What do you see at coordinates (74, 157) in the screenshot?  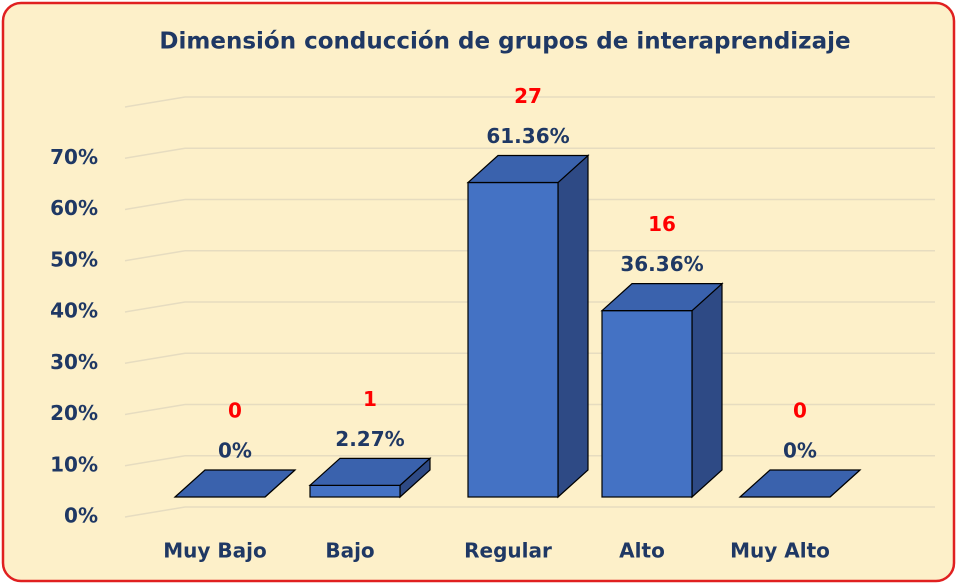 I see `y-tick-label: 70%` at bounding box center [74, 157].